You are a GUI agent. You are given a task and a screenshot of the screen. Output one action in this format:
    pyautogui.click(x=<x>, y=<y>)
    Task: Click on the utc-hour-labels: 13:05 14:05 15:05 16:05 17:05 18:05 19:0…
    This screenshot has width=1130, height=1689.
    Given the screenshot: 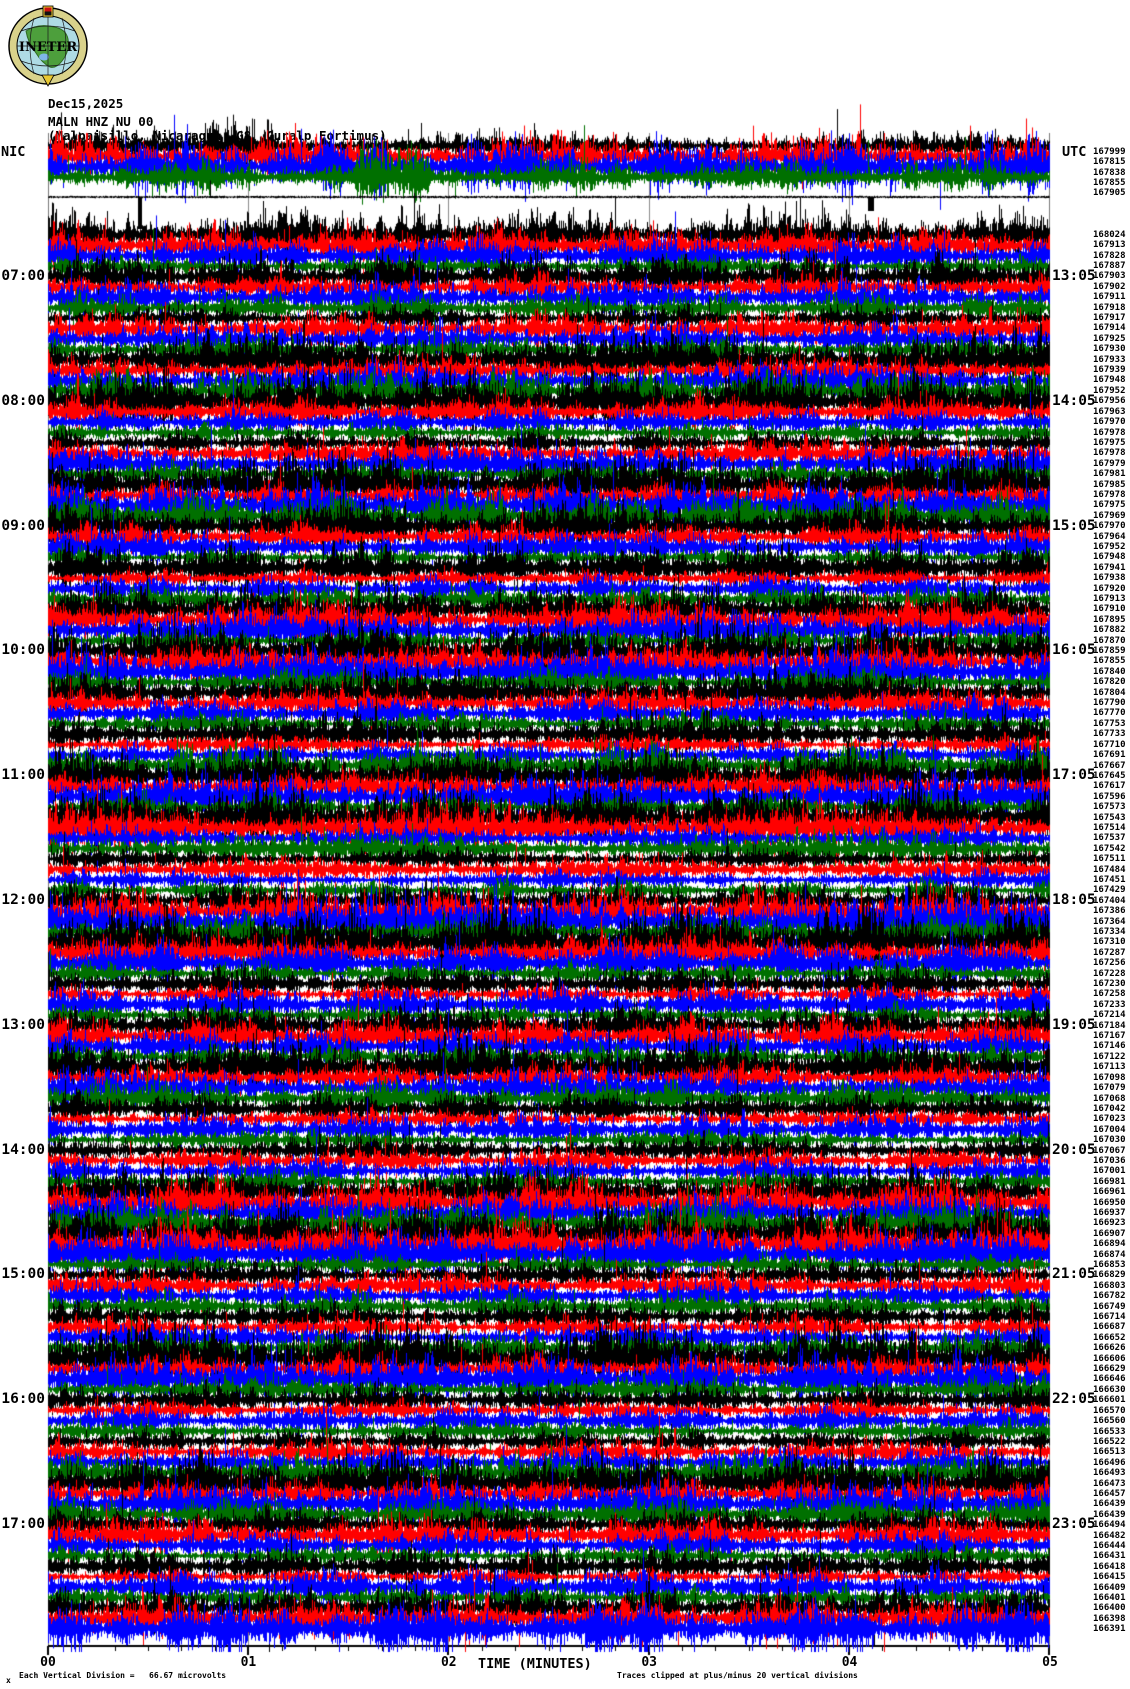 What is the action you would take?
    pyautogui.click(x=1074, y=900)
    